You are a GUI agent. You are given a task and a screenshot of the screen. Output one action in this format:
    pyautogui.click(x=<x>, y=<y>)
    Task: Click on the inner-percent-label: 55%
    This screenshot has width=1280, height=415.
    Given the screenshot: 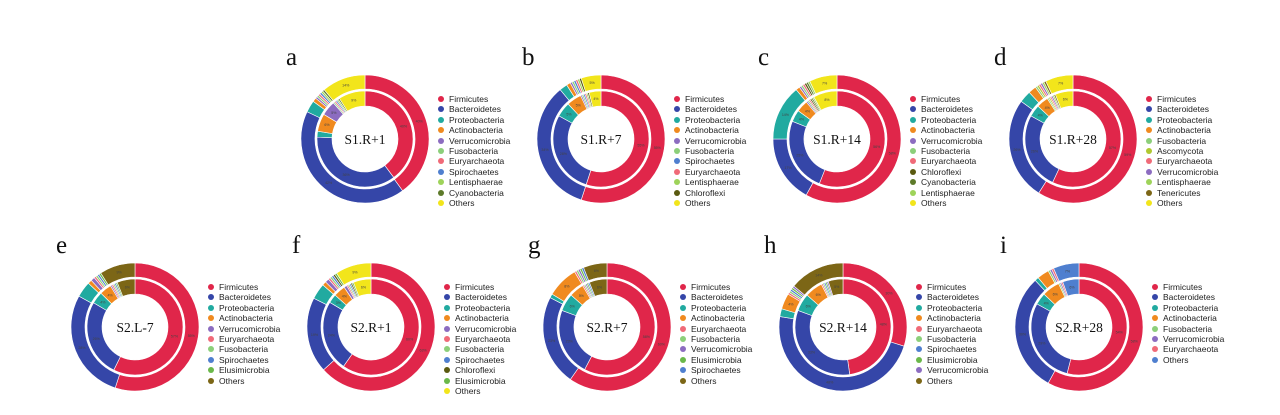 What is the action you would take?
    pyautogui.click(x=641, y=146)
    